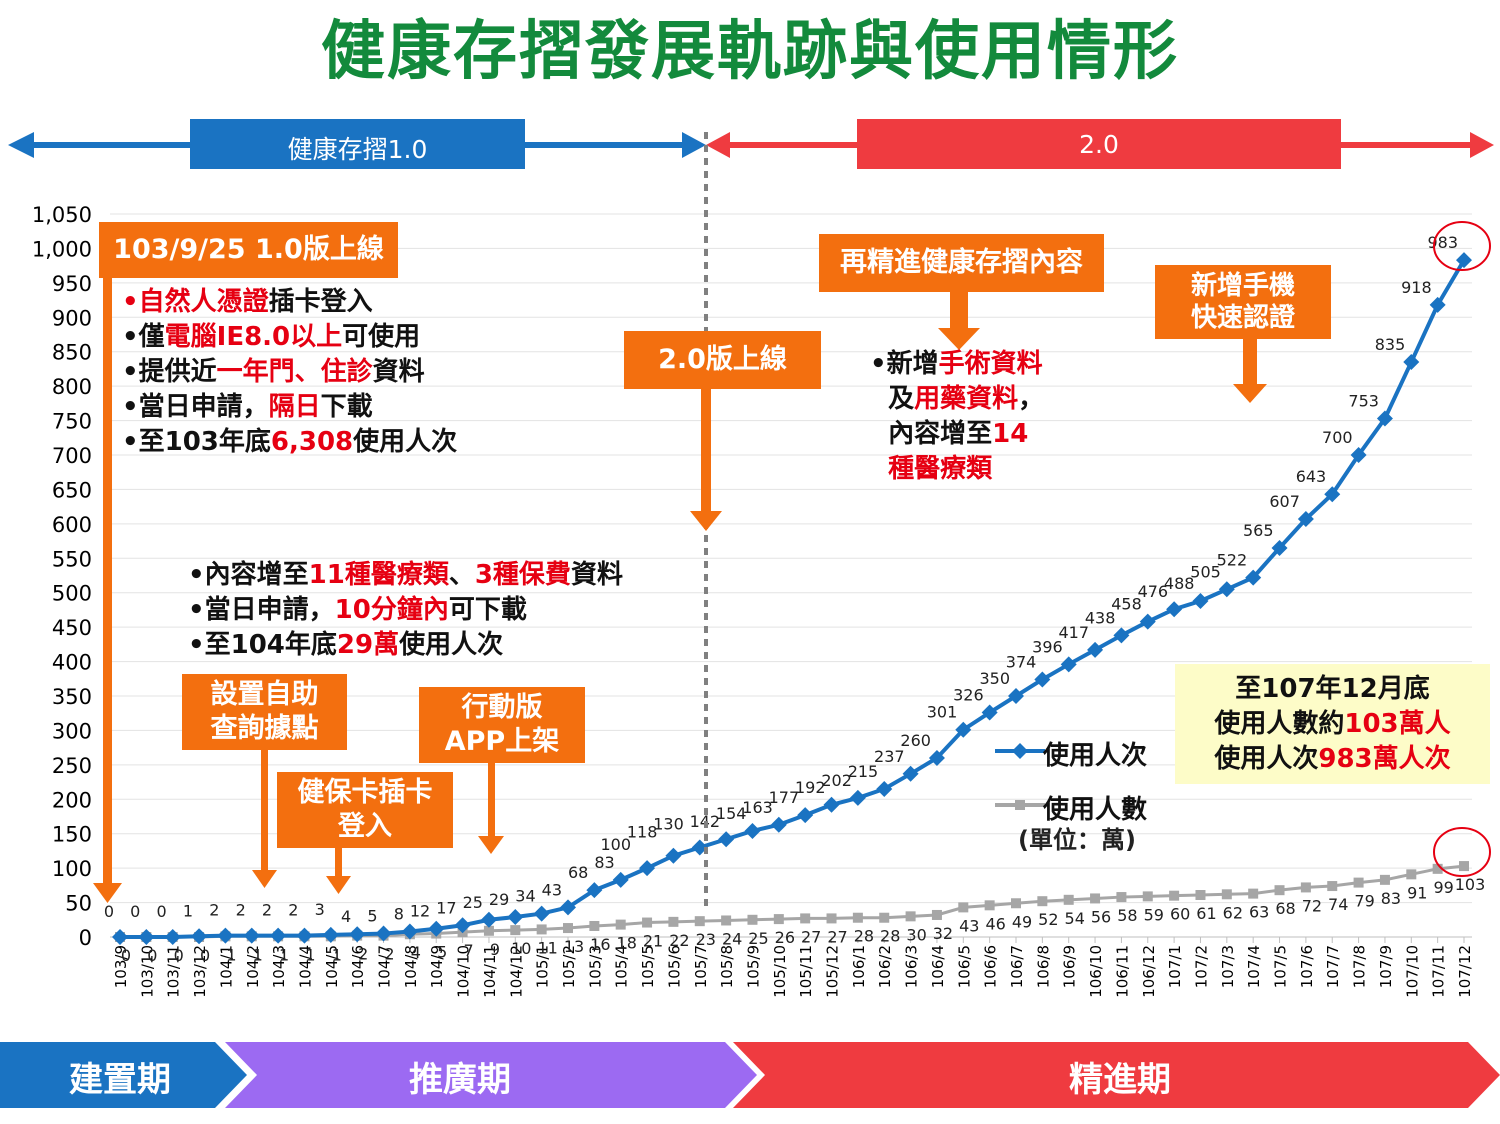  Describe the element at coordinates (162, 911) in the screenshot. I see `visits-data-label: 0` at that location.